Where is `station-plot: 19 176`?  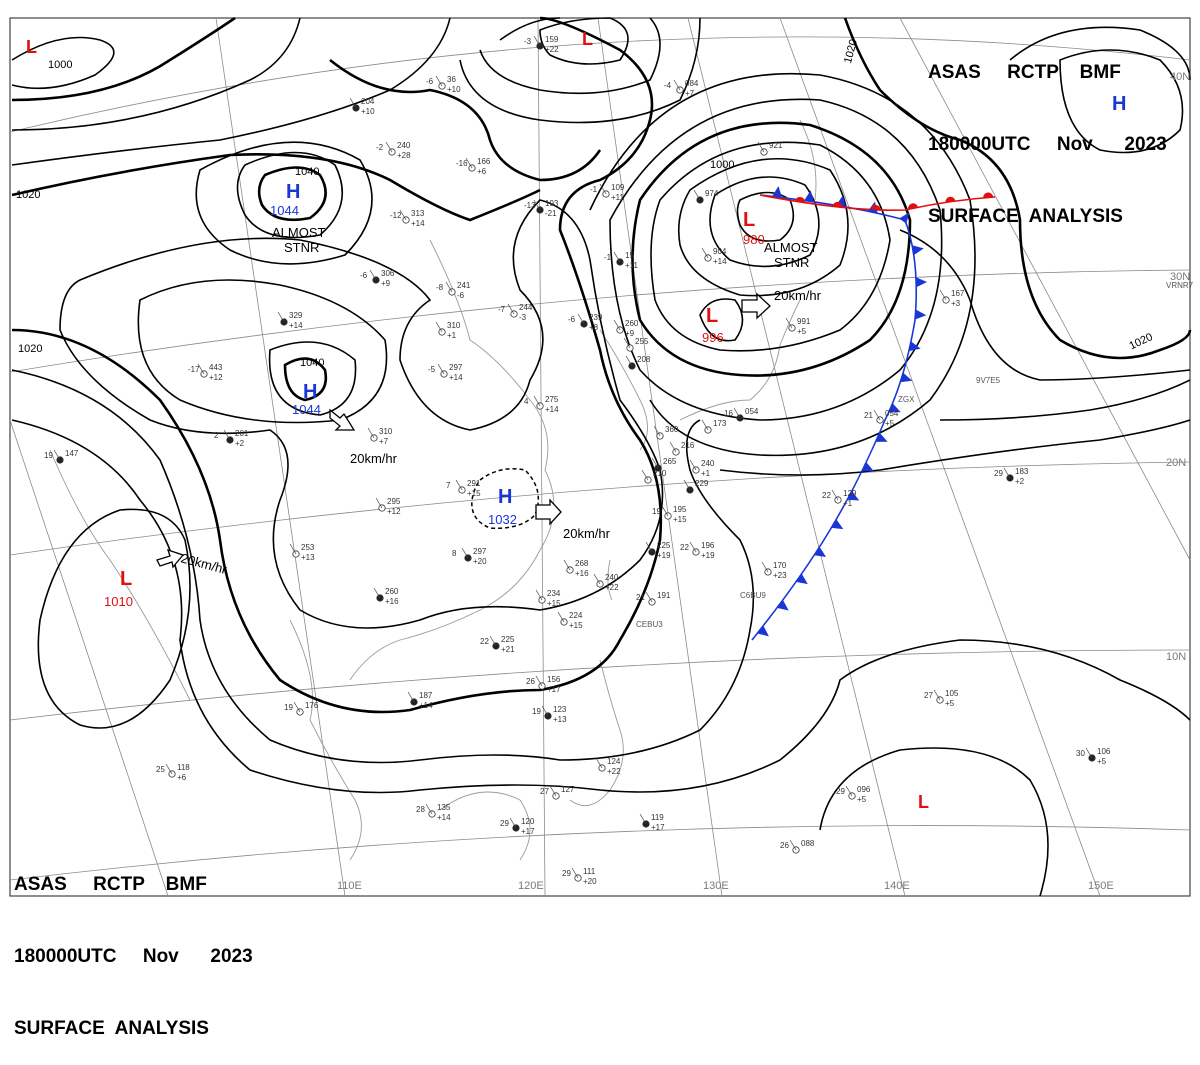
station-plot: 19 176 is located at coordinates (301, 708).